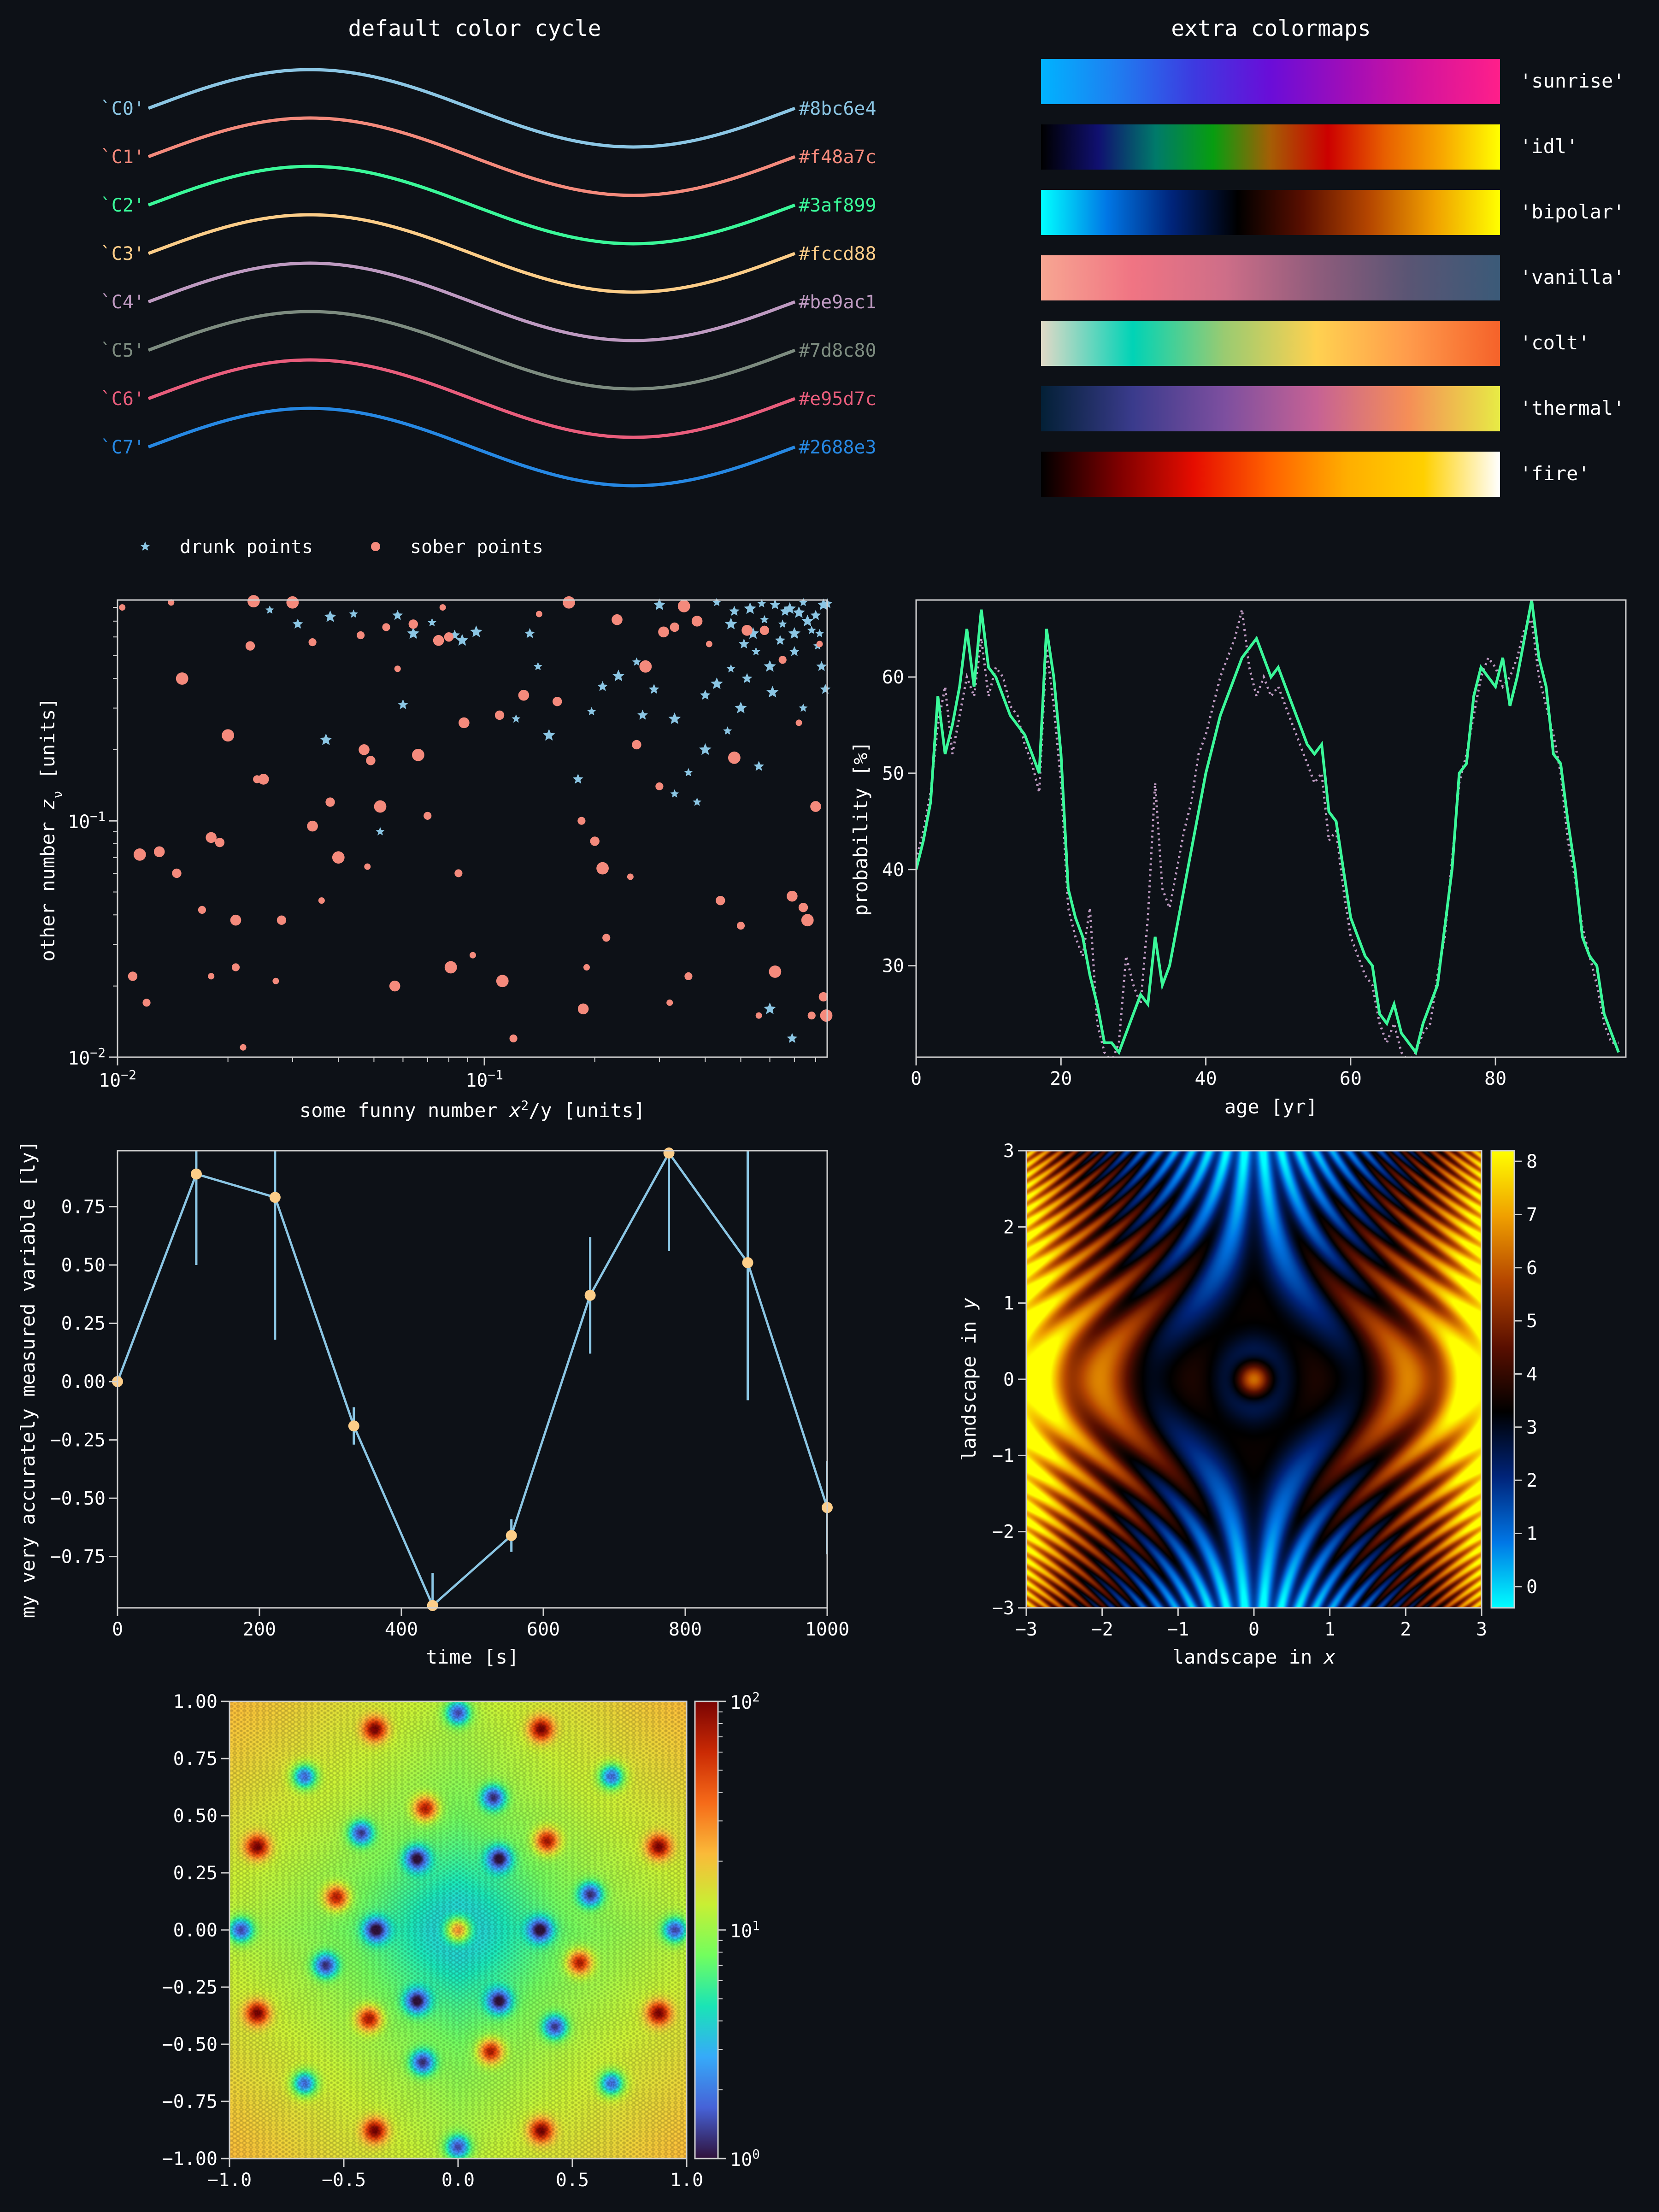  What do you see at coordinates (1194, 878) in the screenshot?
I see `probability-ticks: 0 20 40 60 80 30 40 50 60` at bounding box center [1194, 878].